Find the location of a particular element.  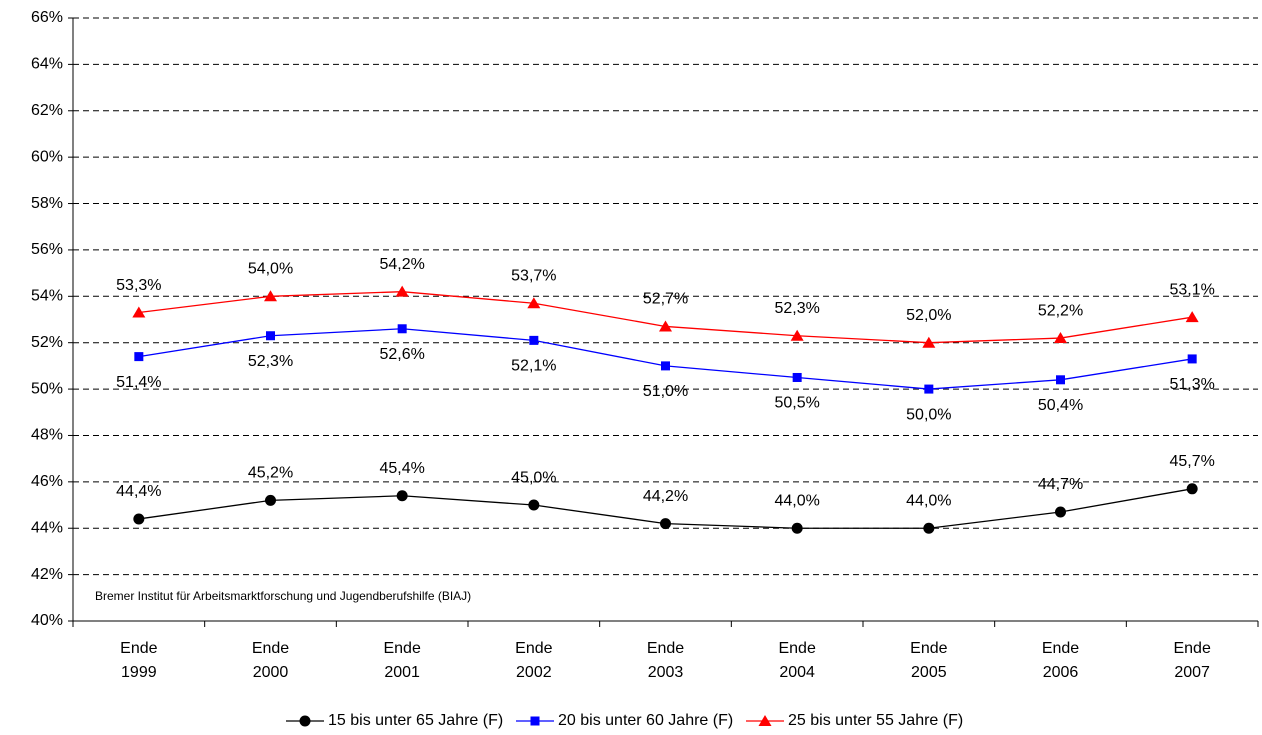

y-tick-label: 54% is located at coordinates (47, 296).